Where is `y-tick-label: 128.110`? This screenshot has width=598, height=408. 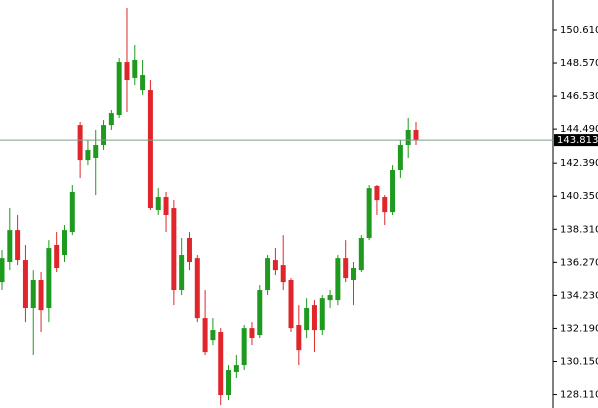 y-tick-label: 128.110 is located at coordinates (579, 395).